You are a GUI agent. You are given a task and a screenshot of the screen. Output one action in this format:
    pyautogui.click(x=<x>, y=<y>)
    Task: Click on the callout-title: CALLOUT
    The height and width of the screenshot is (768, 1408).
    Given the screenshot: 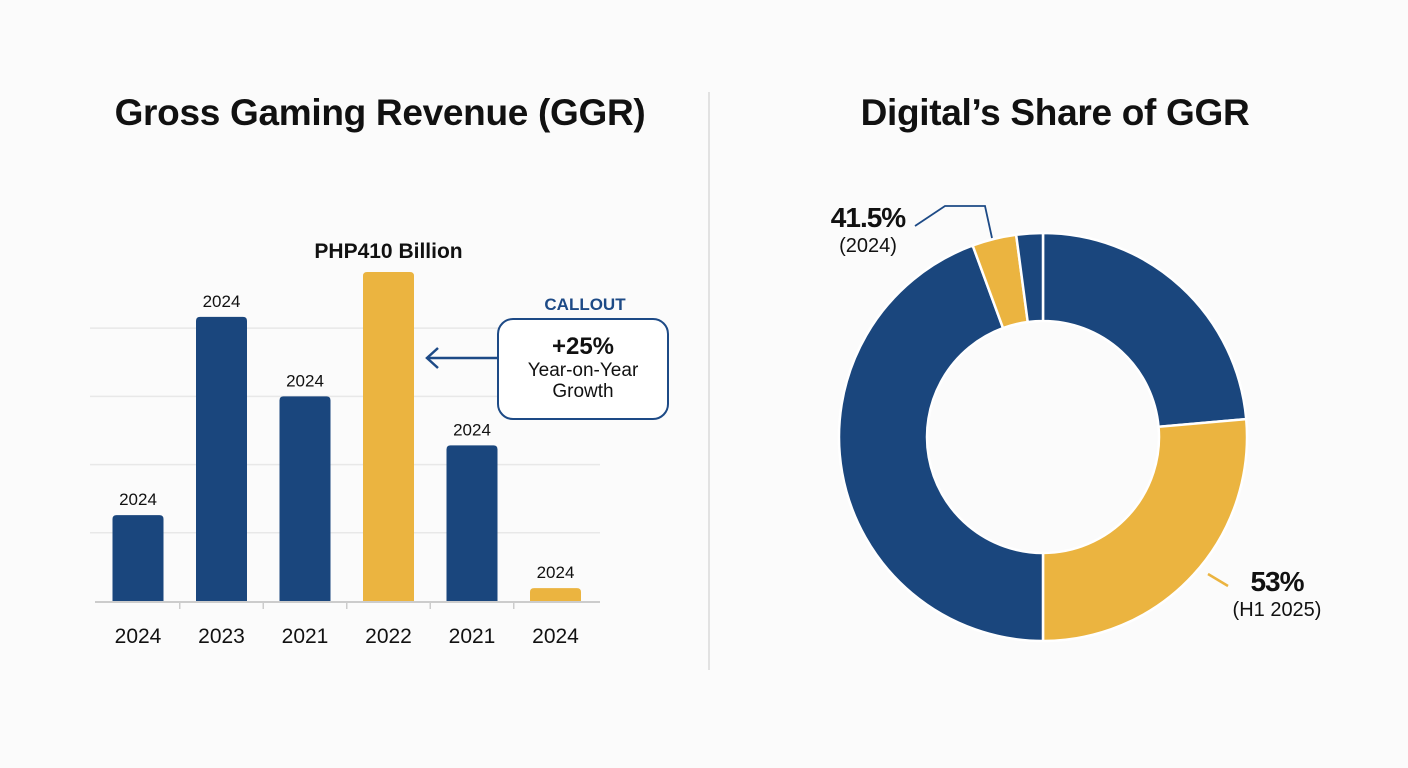 What is the action you would take?
    pyautogui.click(x=585, y=304)
    